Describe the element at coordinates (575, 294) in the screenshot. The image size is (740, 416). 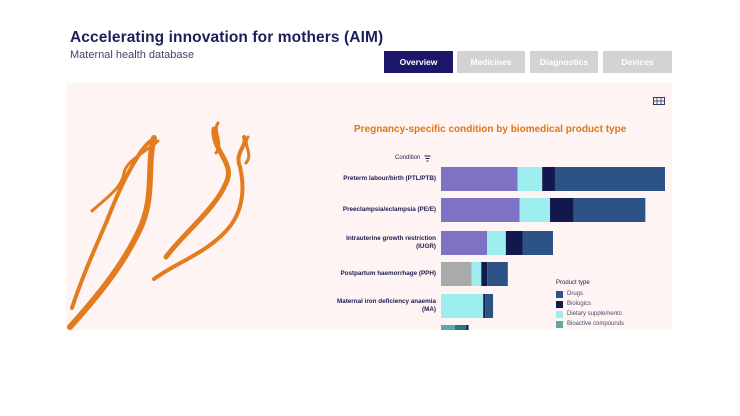
I see `legend-label: Drugs` at that location.